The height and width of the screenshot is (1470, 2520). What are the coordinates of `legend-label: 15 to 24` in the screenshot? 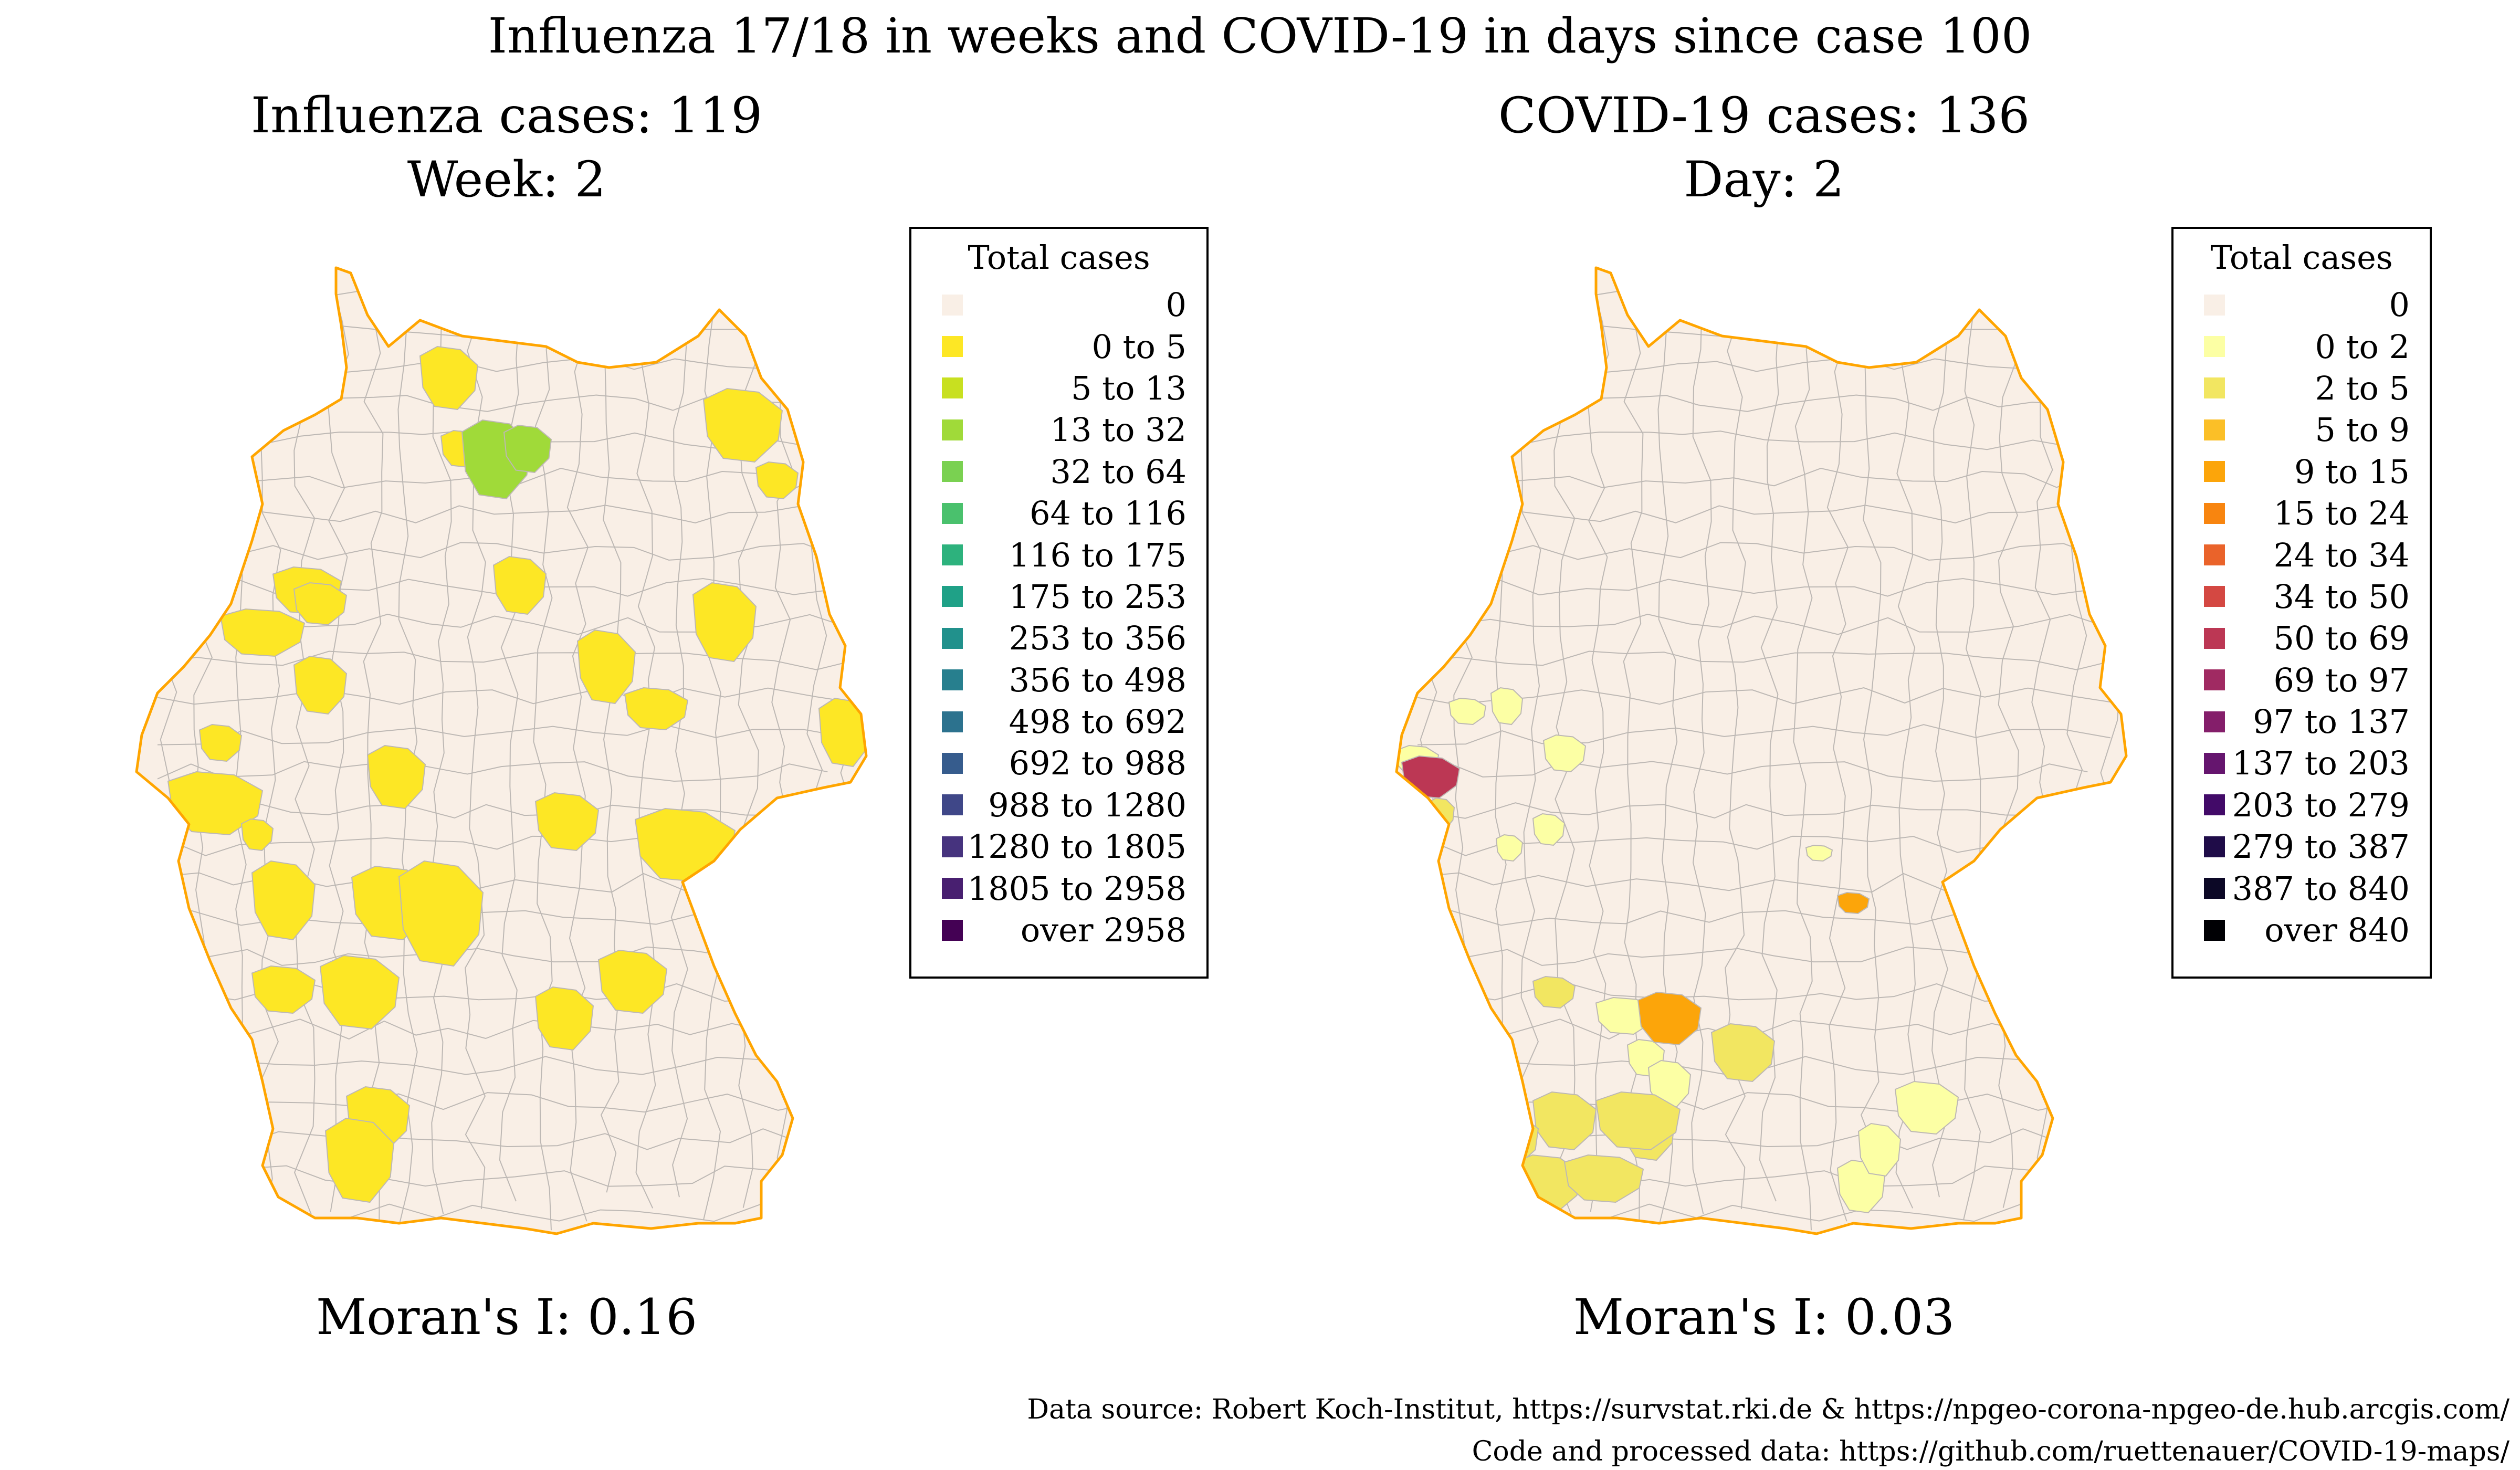 It's located at (2341, 513).